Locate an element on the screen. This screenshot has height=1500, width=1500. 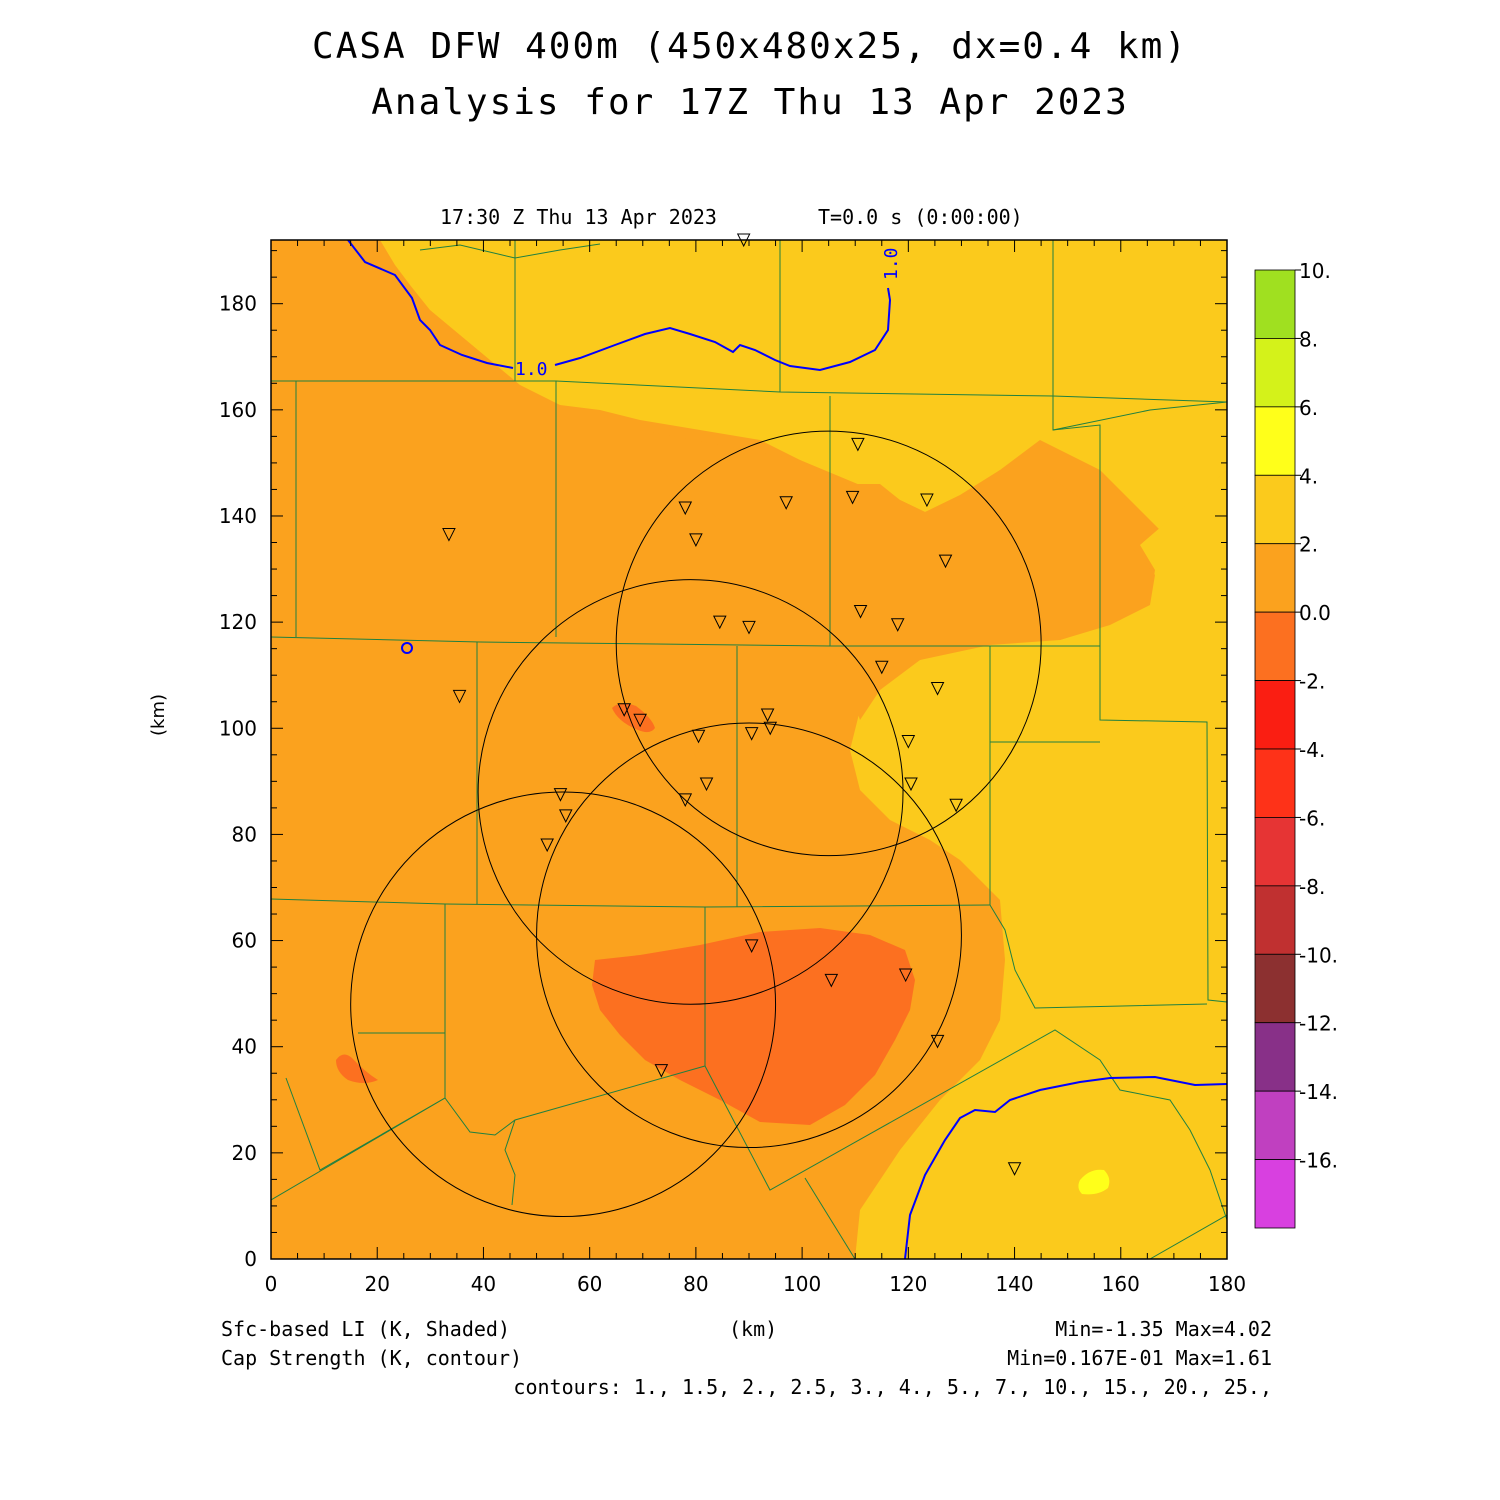
x-axis-label: (km) is located at coordinates (753, 1329).